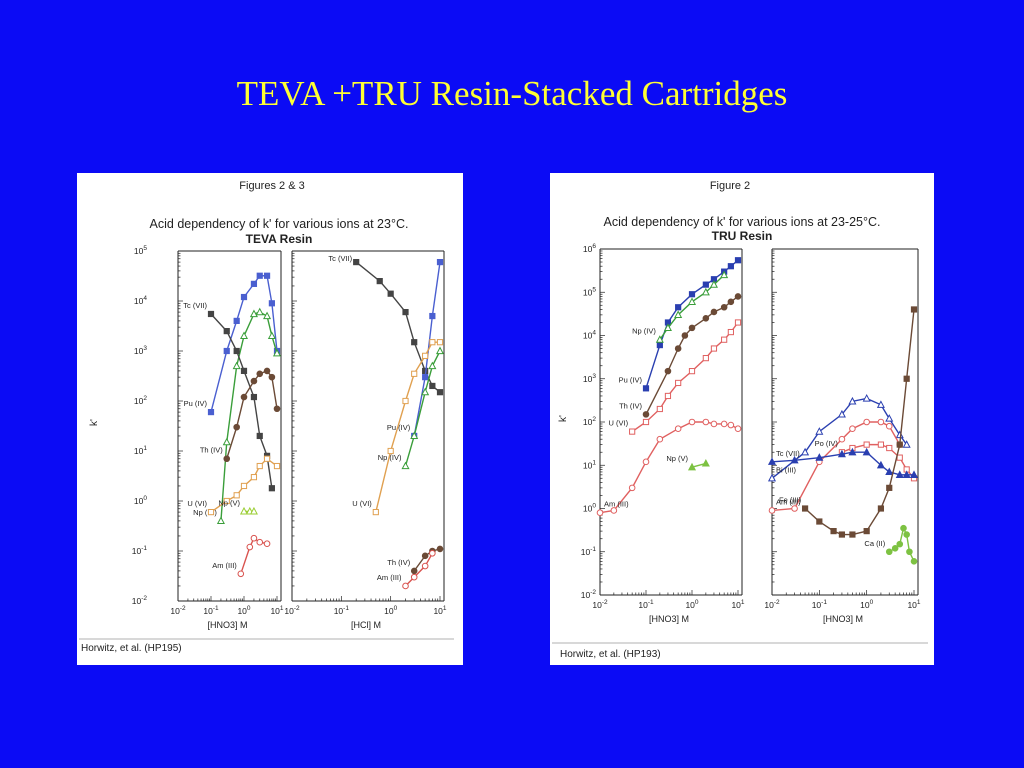  What do you see at coordinates (271, 186) in the screenshot?
I see `figure-label: Figures 2 & 3` at bounding box center [271, 186].